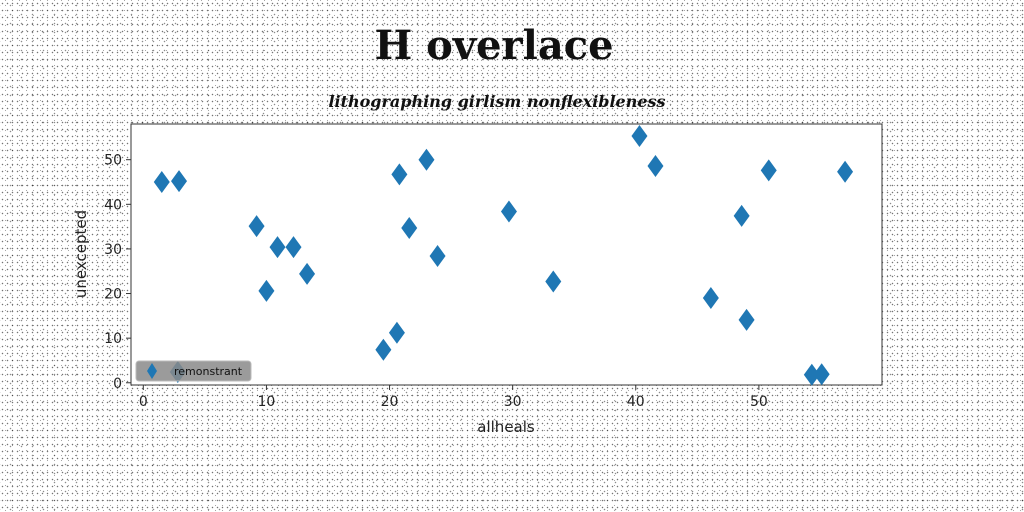 The width and height of the screenshot is (1024, 512). Describe the element at coordinates (494, 45) in the screenshot. I see `chart-title: H overlace` at that location.